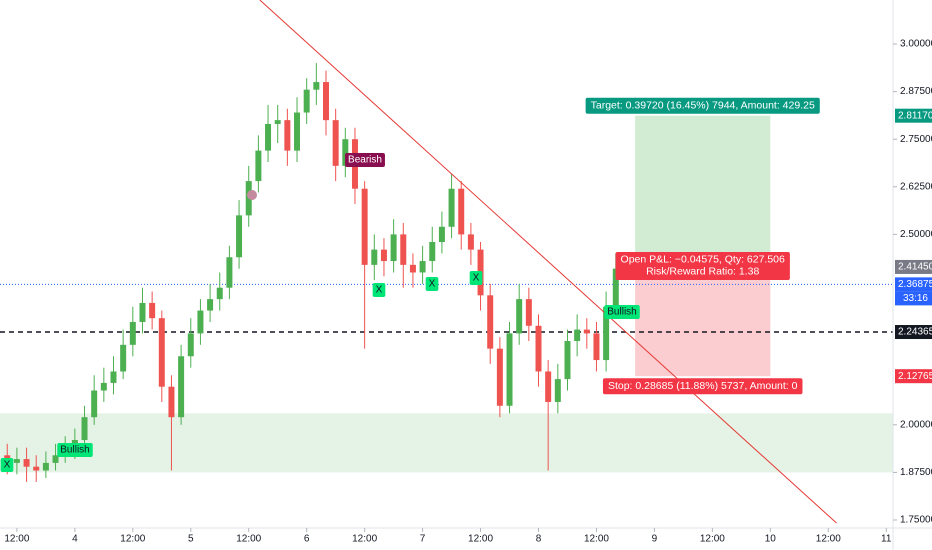 This screenshot has width=932, height=550. Describe the element at coordinates (539, 539) in the screenshot. I see `x-tick-label: 8` at that location.